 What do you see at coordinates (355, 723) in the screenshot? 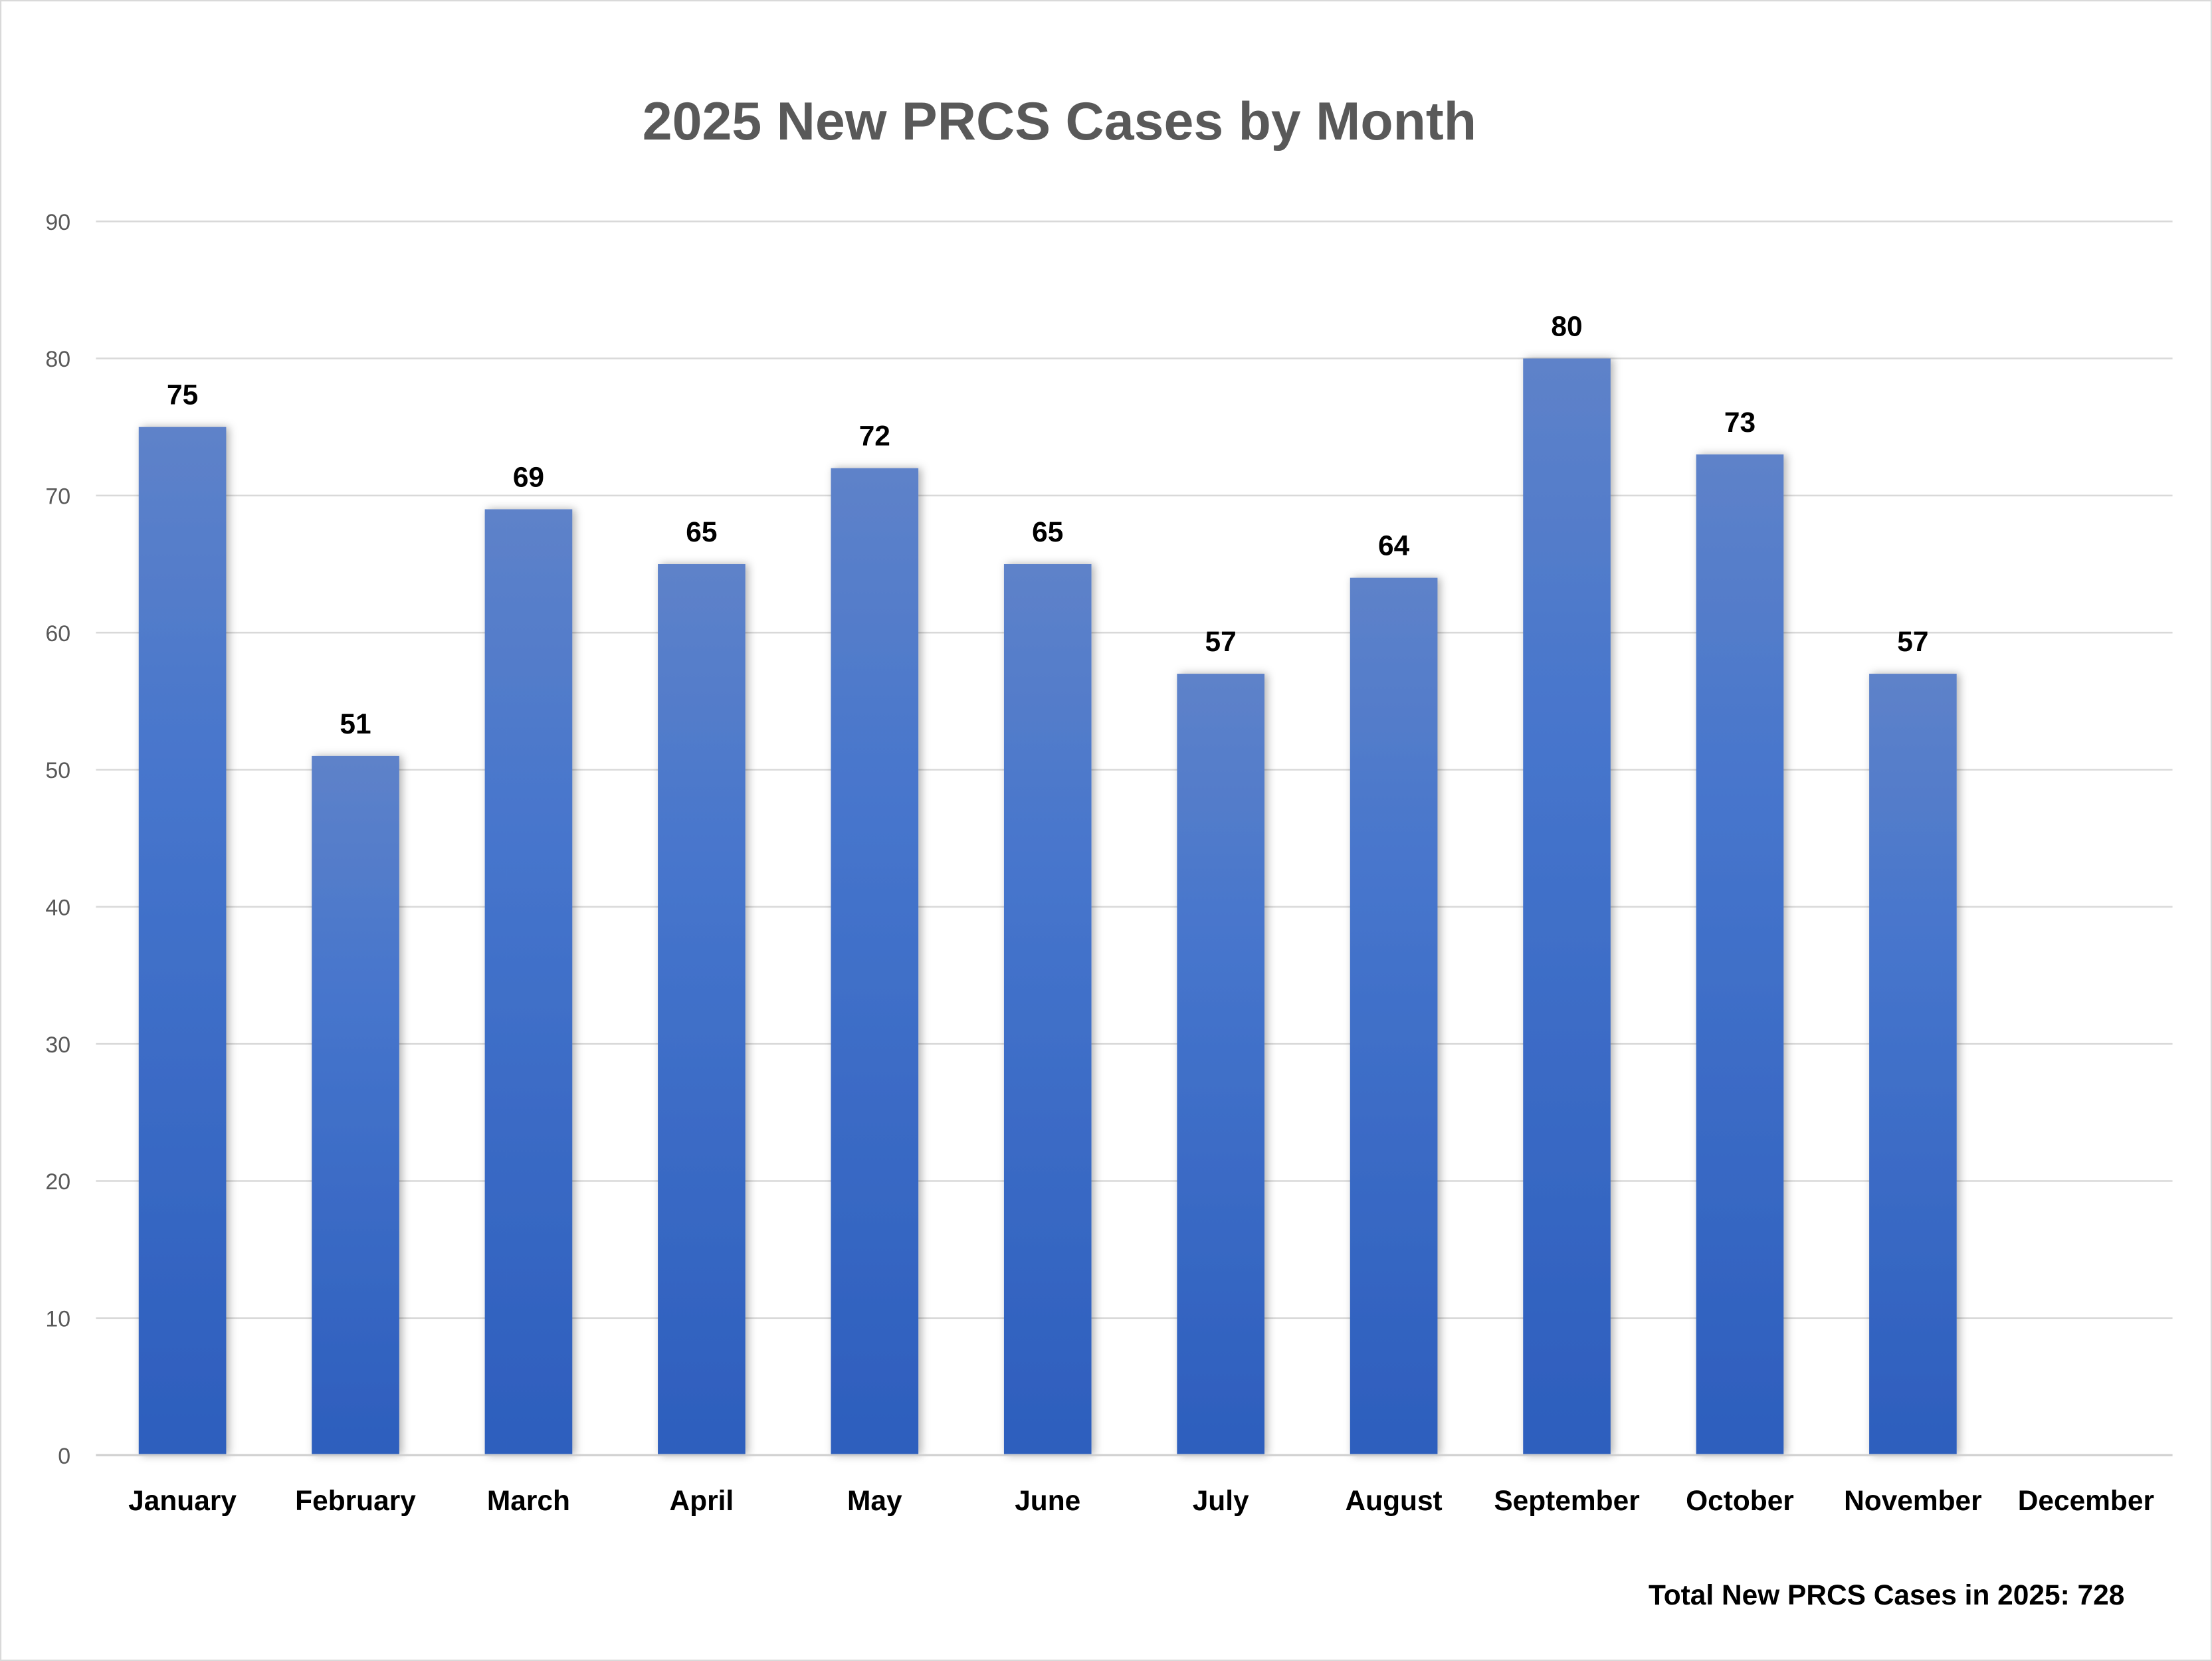
I see `data-label: 51` at bounding box center [355, 723].